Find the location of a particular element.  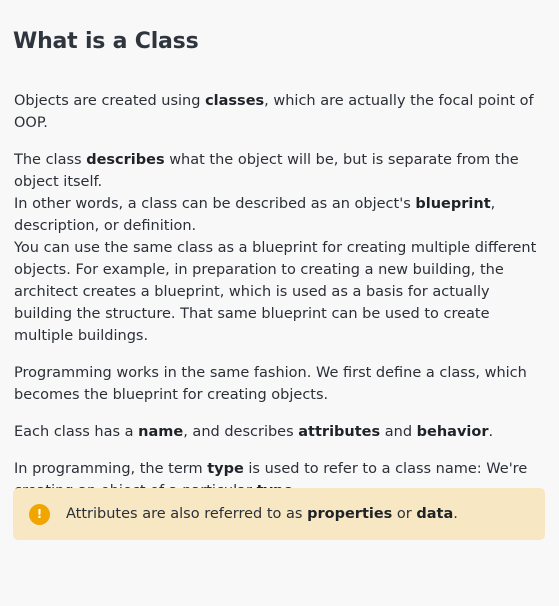

term-describes: describes is located at coordinates (125, 160).